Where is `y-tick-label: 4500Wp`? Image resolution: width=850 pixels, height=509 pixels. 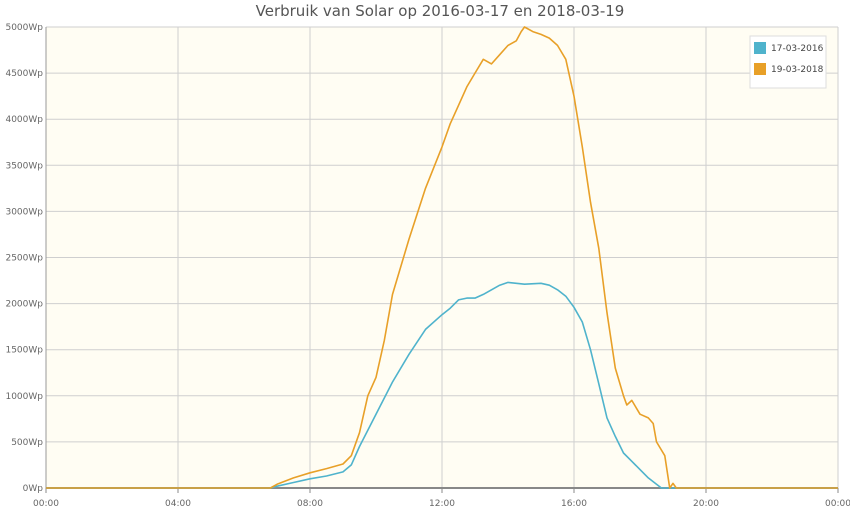
y-tick-label: 4500Wp is located at coordinates (24, 74).